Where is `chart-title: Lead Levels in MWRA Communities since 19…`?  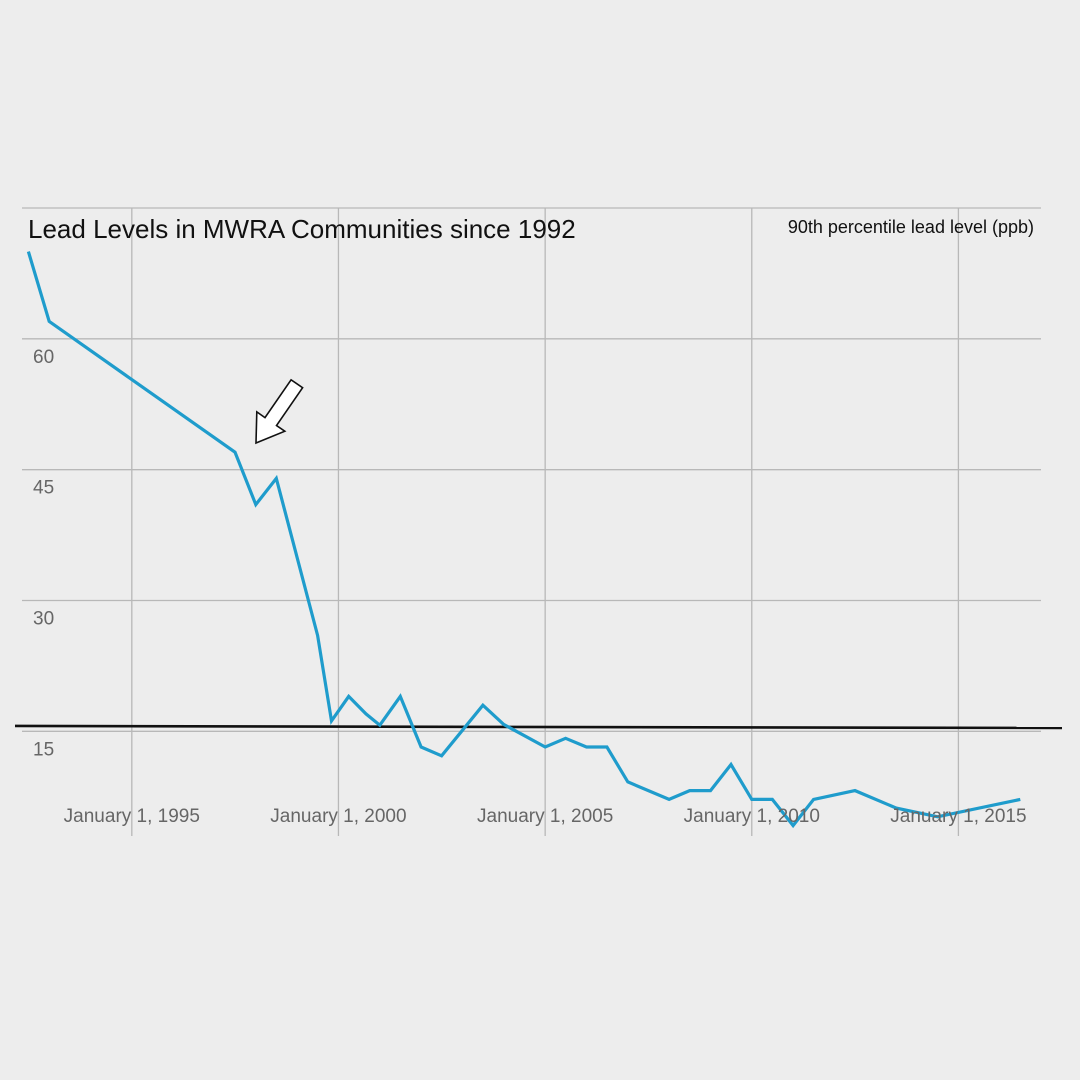 chart-title: Lead Levels in MWRA Communities since 19… is located at coordinates (302, 229).